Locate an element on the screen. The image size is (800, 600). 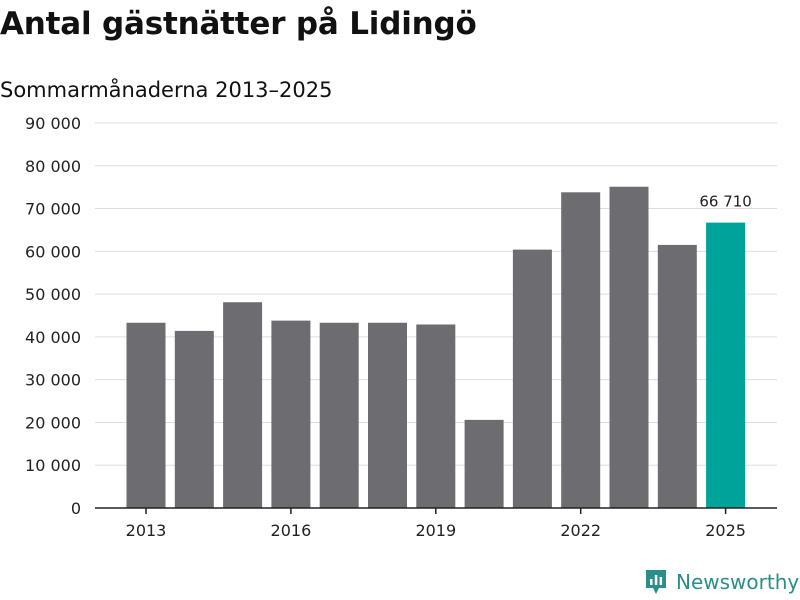
bar-2016 is located at coordinates (291, 414).